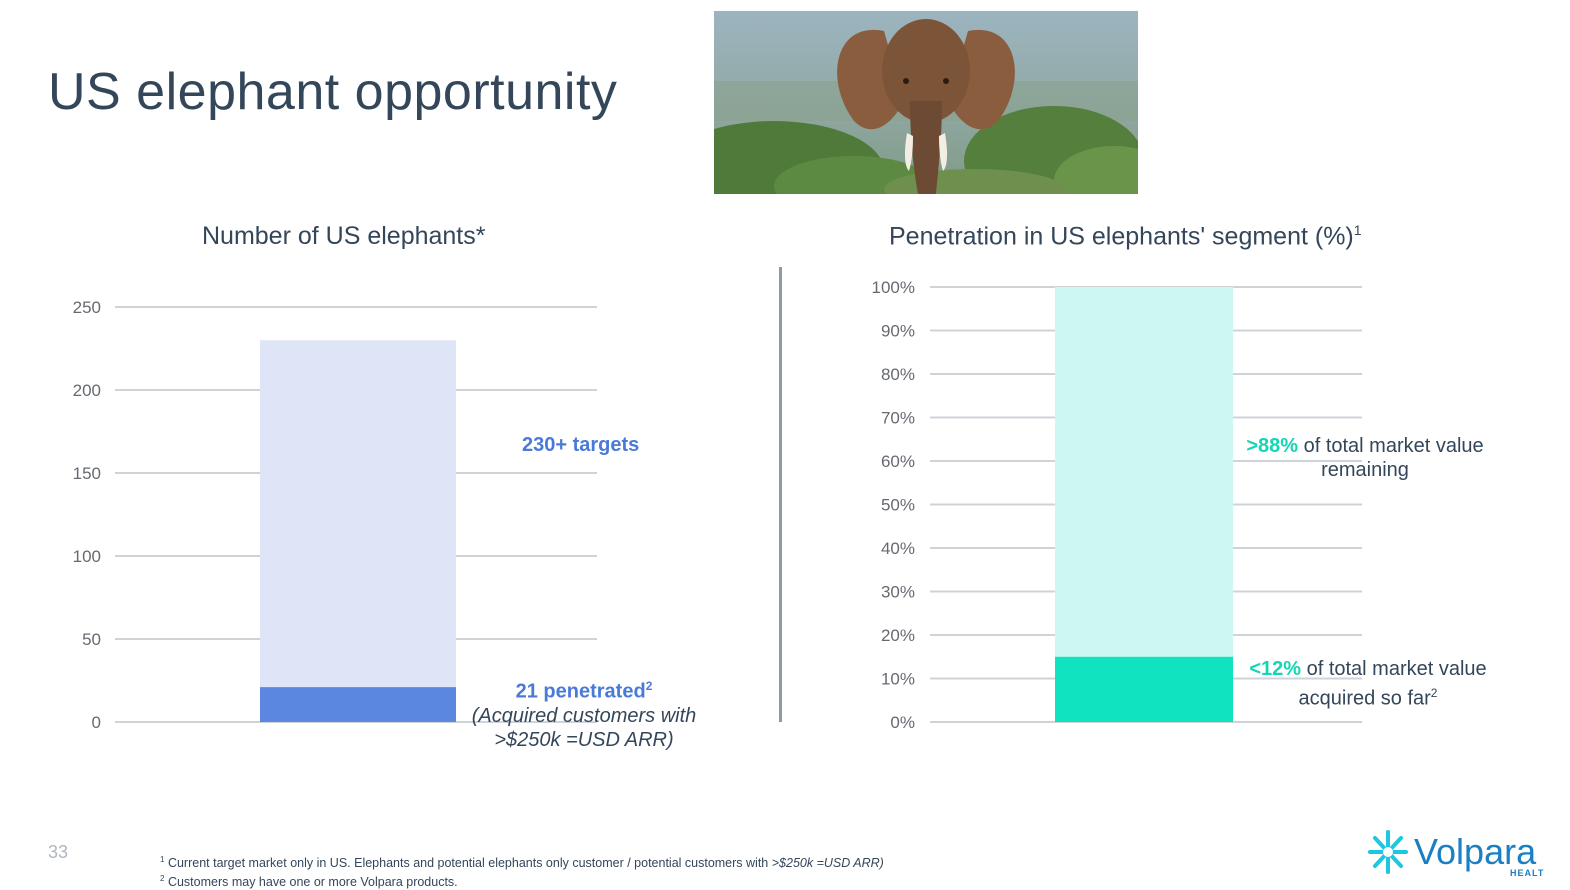 This screenshot has height=890, width=1570. Describe the element at coordinates (827, 863) in the screenshot. I see `footnote-1-italic: >$250k =USD ARR)` at that location.